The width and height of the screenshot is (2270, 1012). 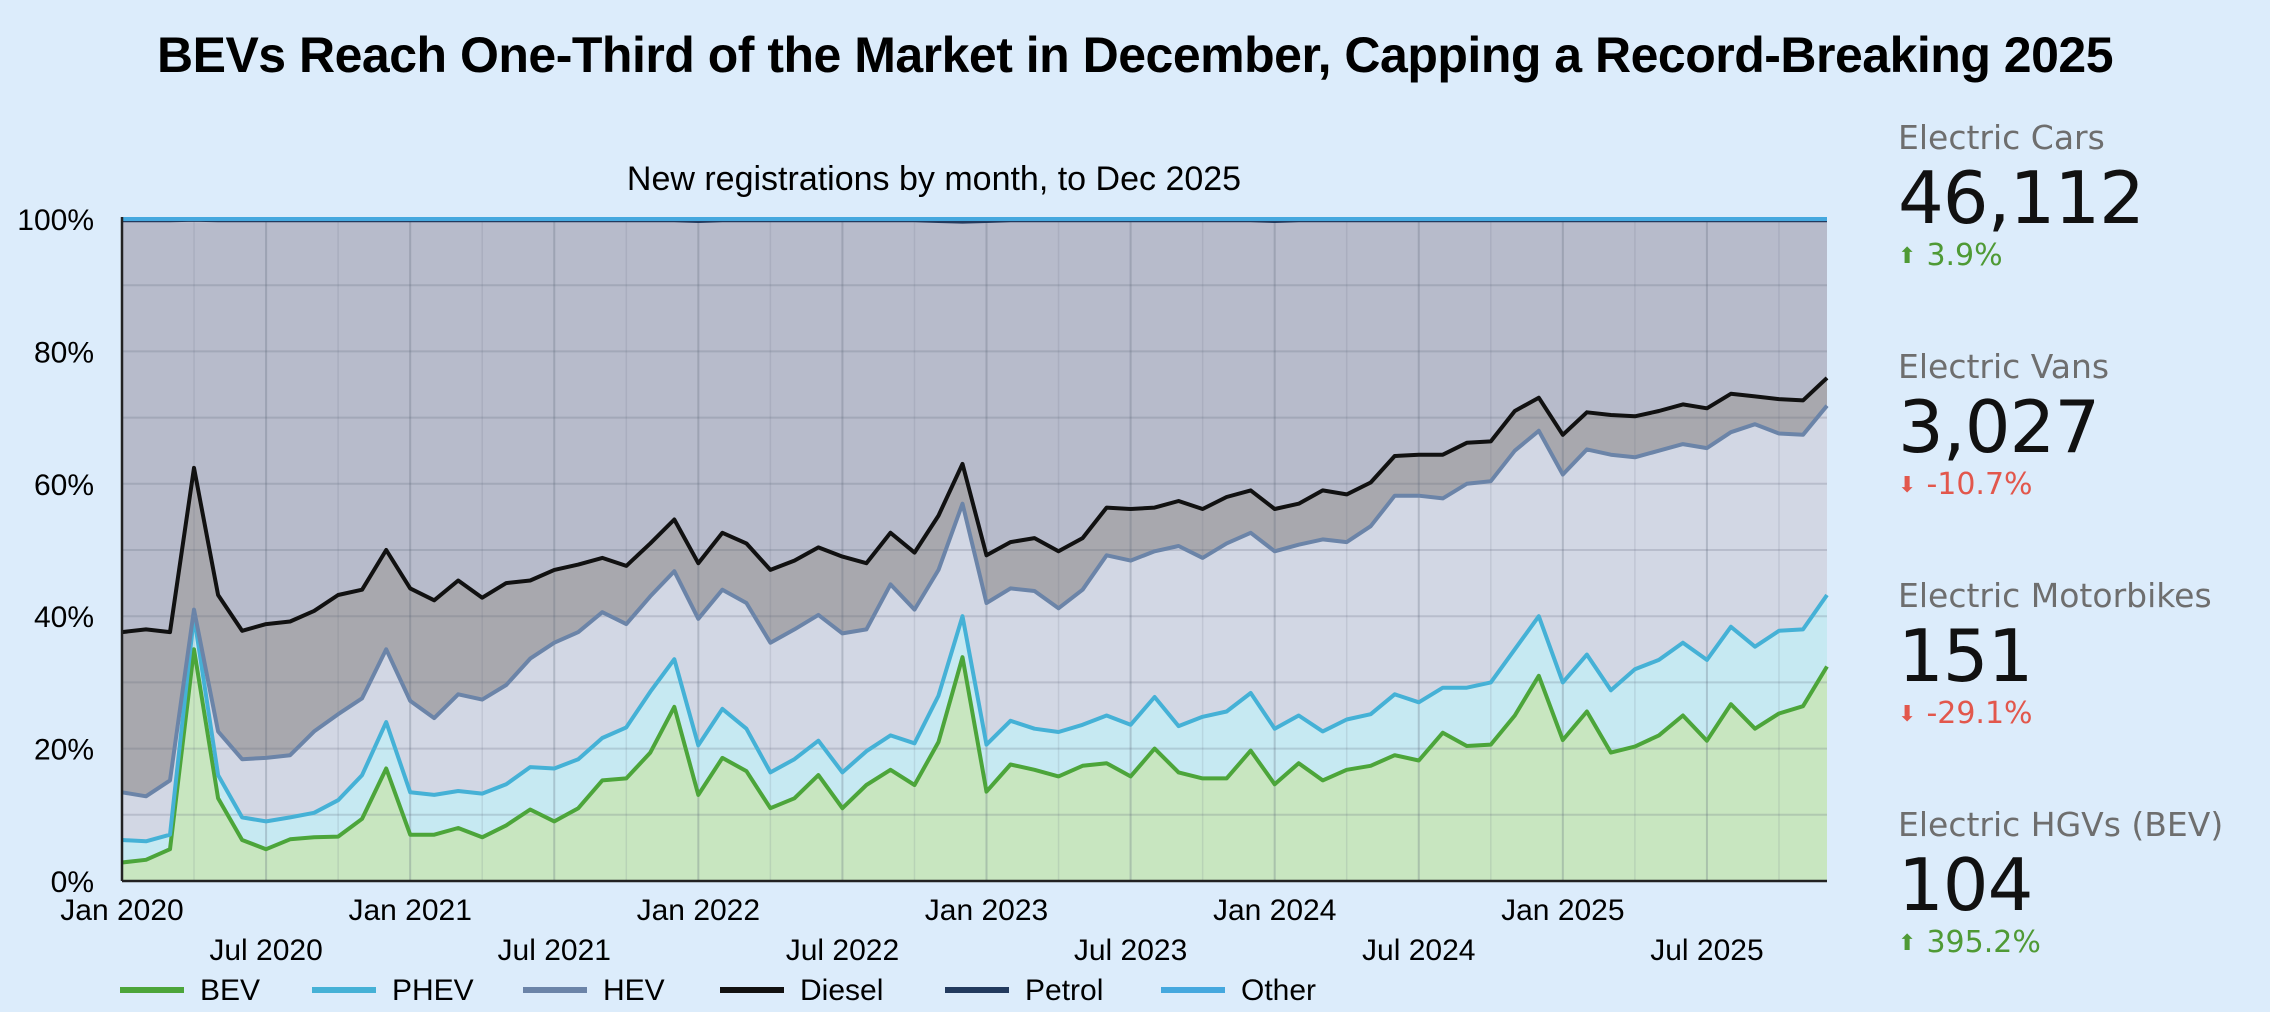 I want to click on x-tick-label: Jul 2023, so click(x=1130, y=950).